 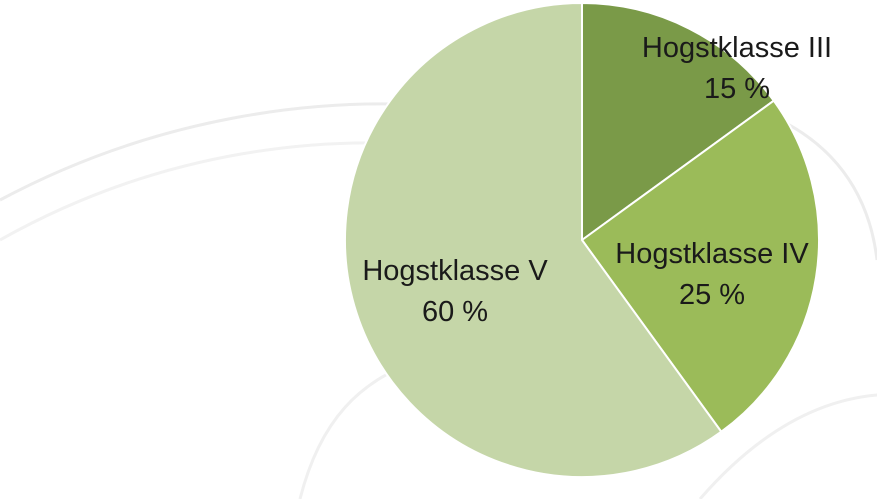 What do you see at coordinates (455, 292) in the screenshot?
I see `slice-label: Hogstklasse V 60 %` at bounding box center [455, 292].